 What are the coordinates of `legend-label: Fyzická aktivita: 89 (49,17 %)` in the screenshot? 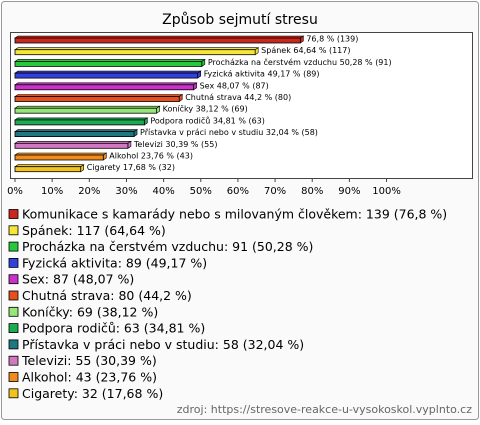 It's located at (114, 262).